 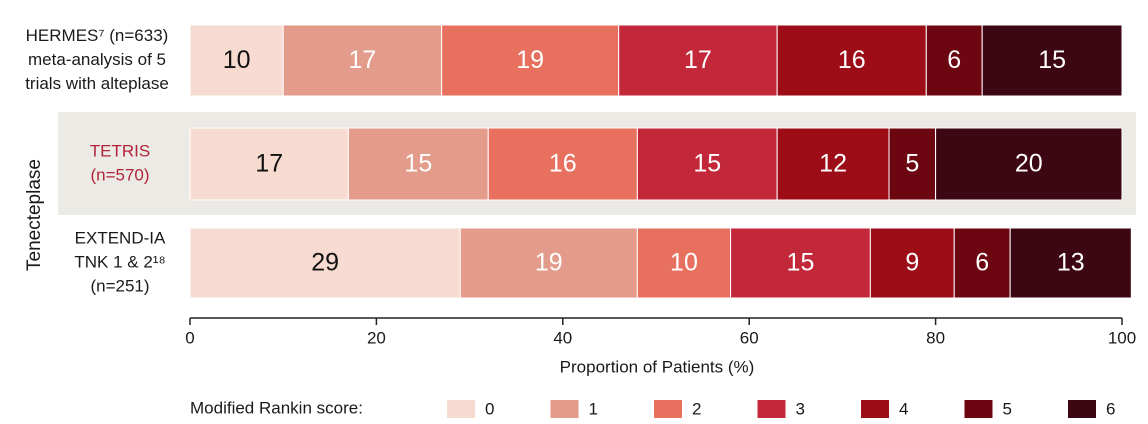 What do you see at coordinates (97, 59) in the screenshot?
I see `category-label: meta-analysis of 5` at bounding box center [97, 59].